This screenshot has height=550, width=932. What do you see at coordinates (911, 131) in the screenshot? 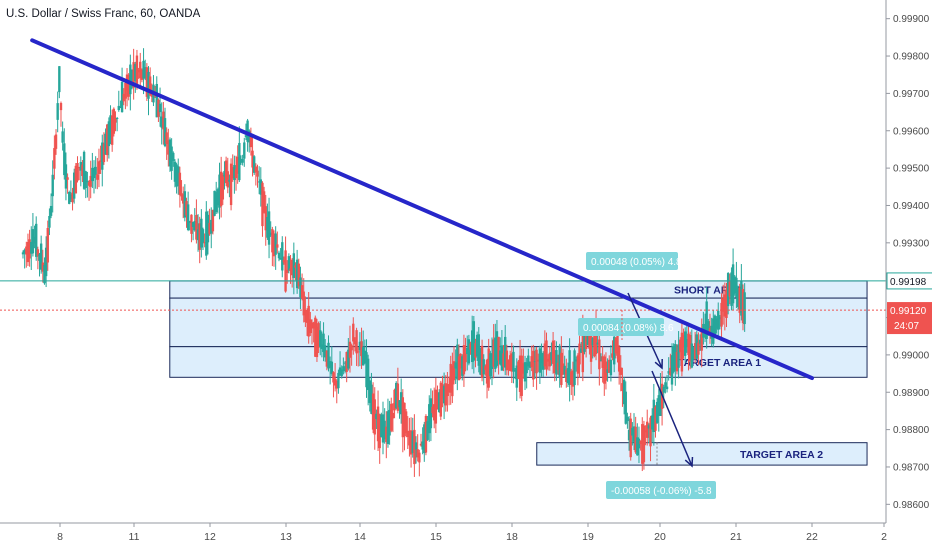
I see `y-tick-label: 0.99600` at bounding box center [911, 131].